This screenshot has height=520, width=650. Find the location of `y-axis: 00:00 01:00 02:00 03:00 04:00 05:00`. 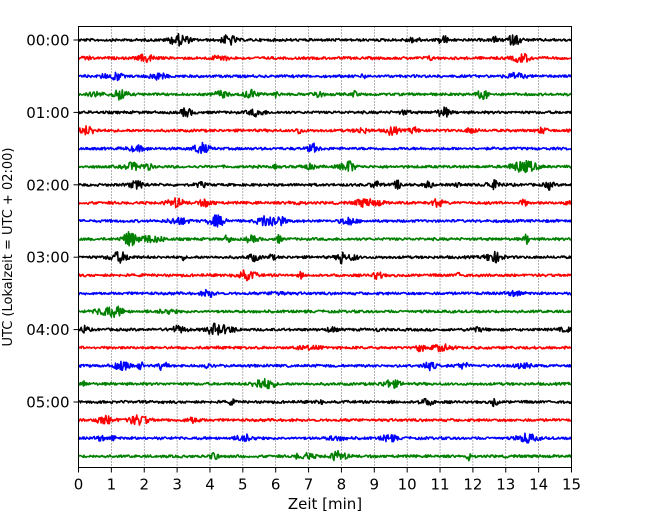

y-axis: 00:00 01:00 02:00 03:00 04:00 05:00 is located at coordinates (52, 222).